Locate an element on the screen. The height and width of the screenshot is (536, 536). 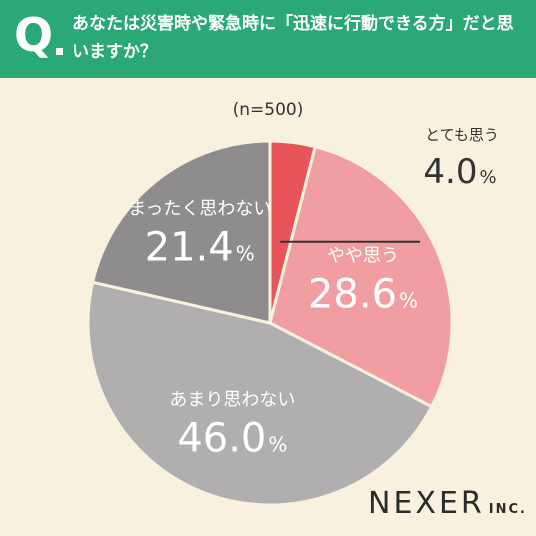
slice-label: とても思う is located at coordinates (462, 135).